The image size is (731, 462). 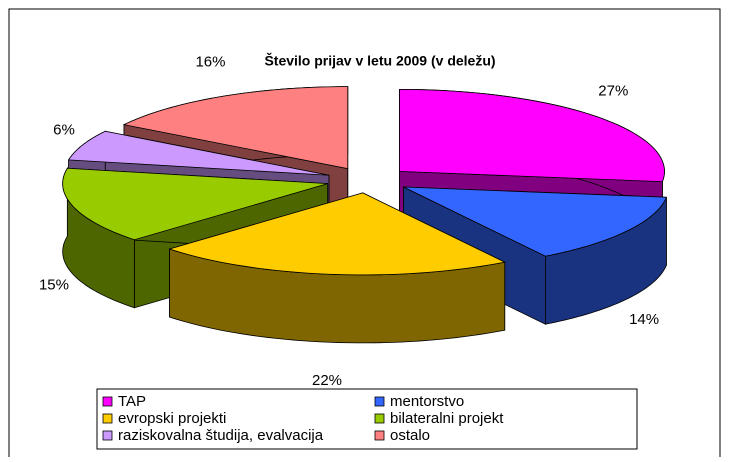 What do you see at coordinates (132, 401) in the screenshot?
I see `legend-label: TAP` at bounding box center [132, 401].